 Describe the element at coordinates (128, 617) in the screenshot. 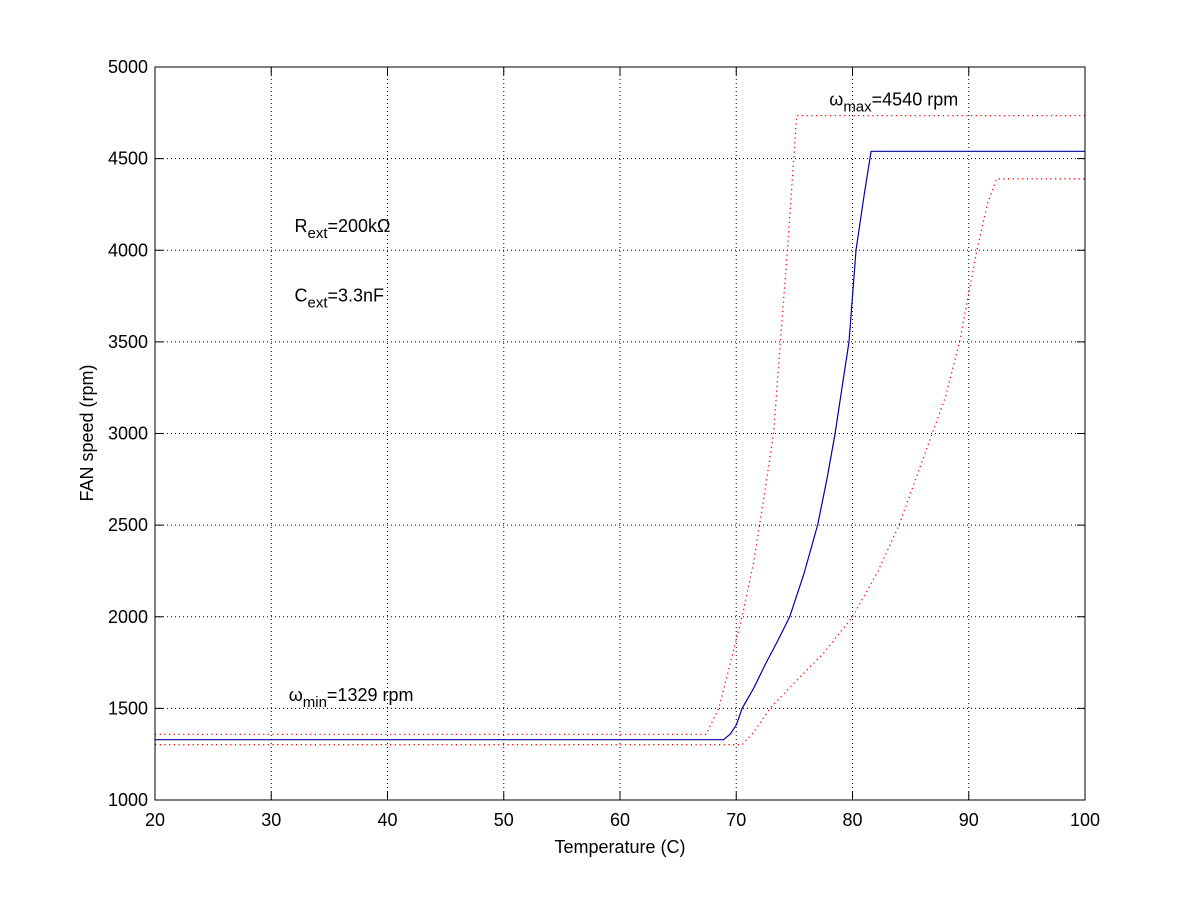

I see `y-tick-label: 2000` at that location.